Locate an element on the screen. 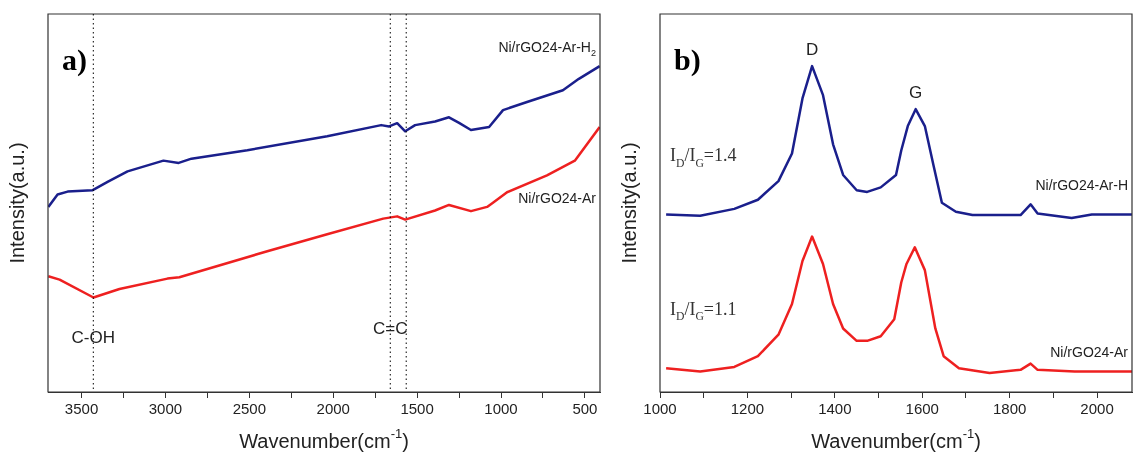  x-tick-label: 1200 is located at coordinates (747, 409).